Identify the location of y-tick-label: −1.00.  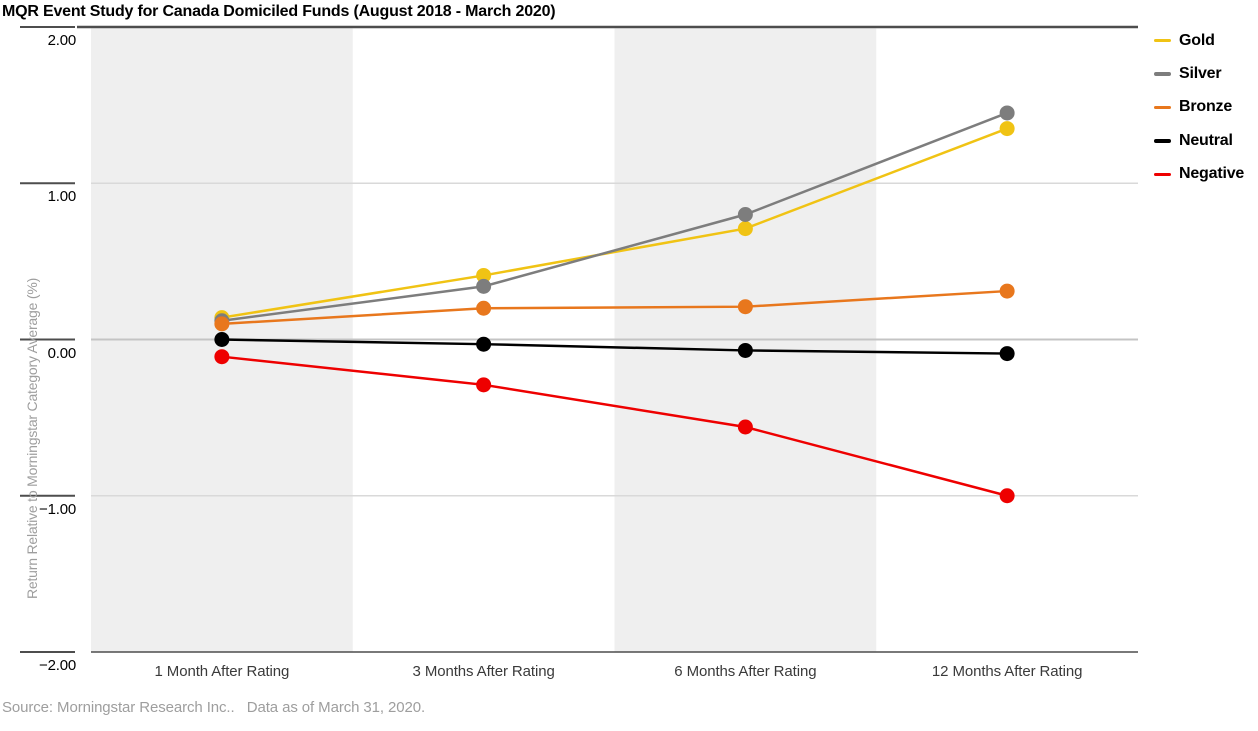
(57, 509).